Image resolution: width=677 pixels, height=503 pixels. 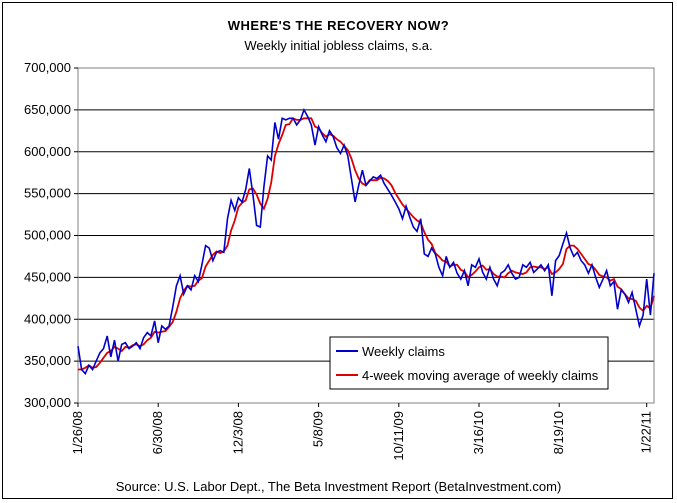 What do you see at coordinates (47, 193) in the screenshot?
I see `y-tick-label: 550,000` at bounding box center [47, 193].